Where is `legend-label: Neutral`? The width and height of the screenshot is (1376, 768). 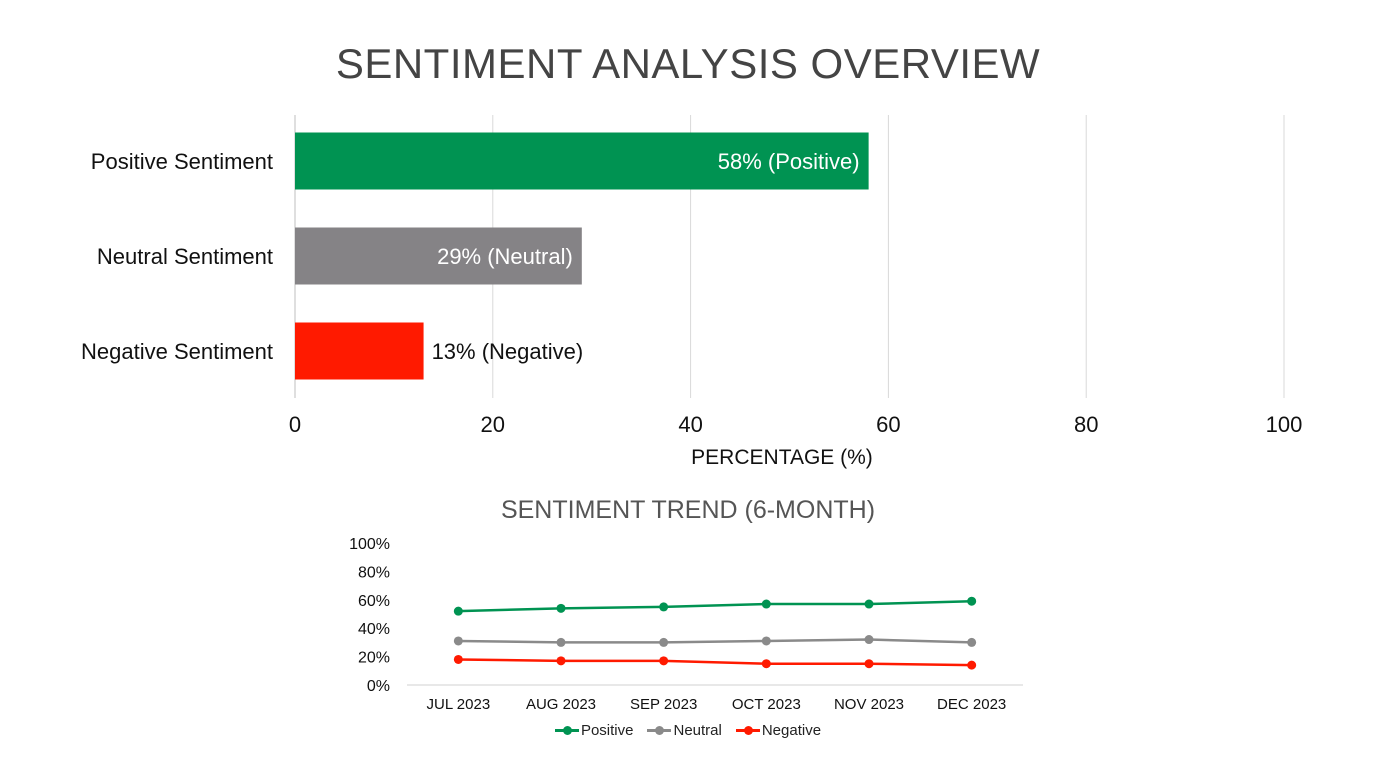 legend-label: Neutral is located at coordinates (697, 730).